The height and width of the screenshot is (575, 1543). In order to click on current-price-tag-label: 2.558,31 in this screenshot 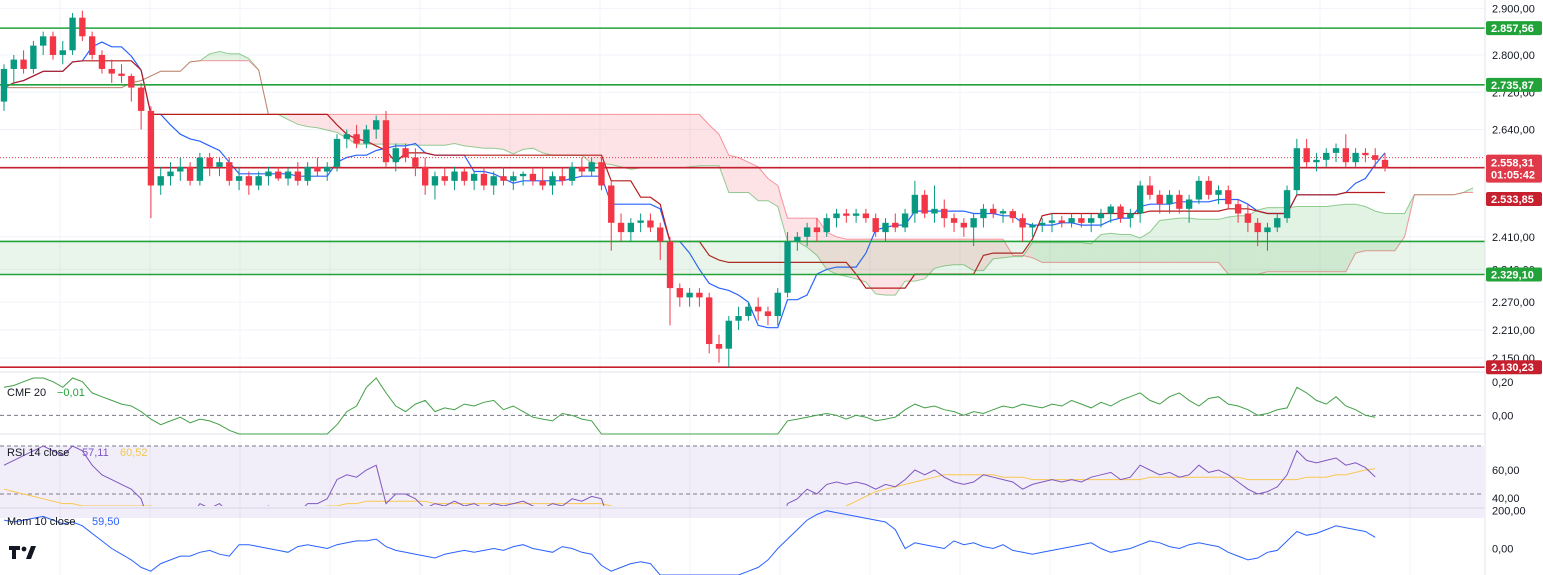, I will do `click(1512, 164)`.